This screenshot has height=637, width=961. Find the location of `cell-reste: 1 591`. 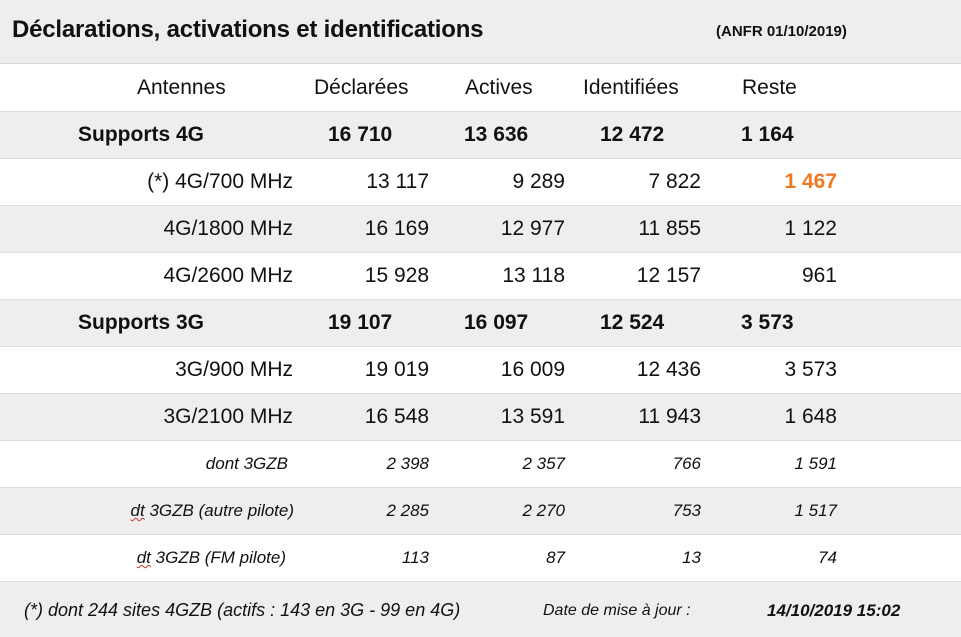

cell-reste: 1 591 is located at coordinates (815, 463).